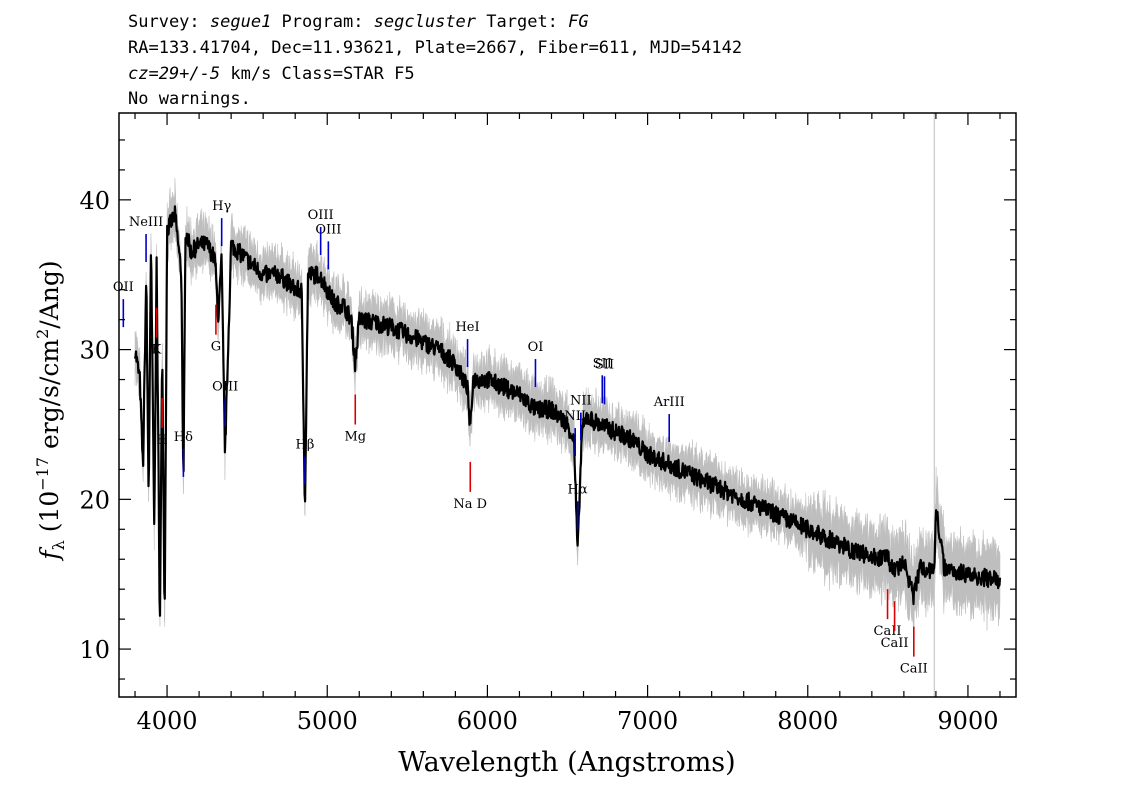 Image resolution: width=1134 pixels, height=810 pixels. Describe the element at coordinates (566, 762) in the screenshot. I see `x-axis-label: Wavelength (Angstroms)` at that location.